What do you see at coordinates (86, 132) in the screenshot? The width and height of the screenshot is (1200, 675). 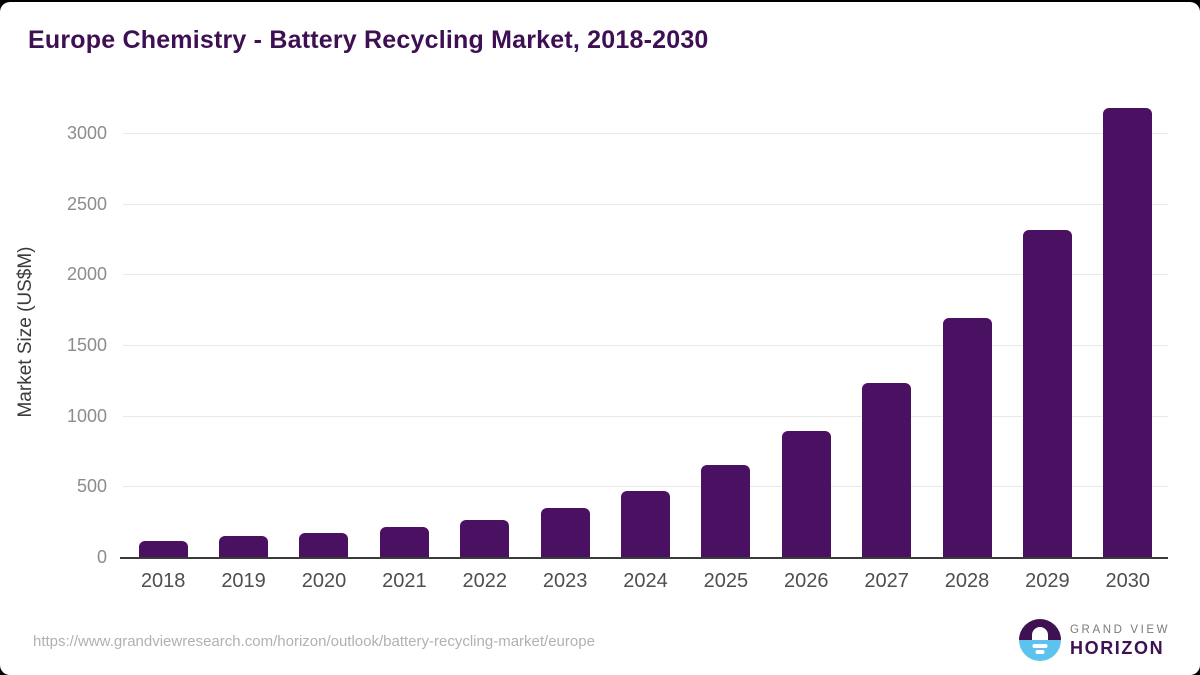 I see `y-tick-label-3000: 3000` at bounding box center [86, 132].